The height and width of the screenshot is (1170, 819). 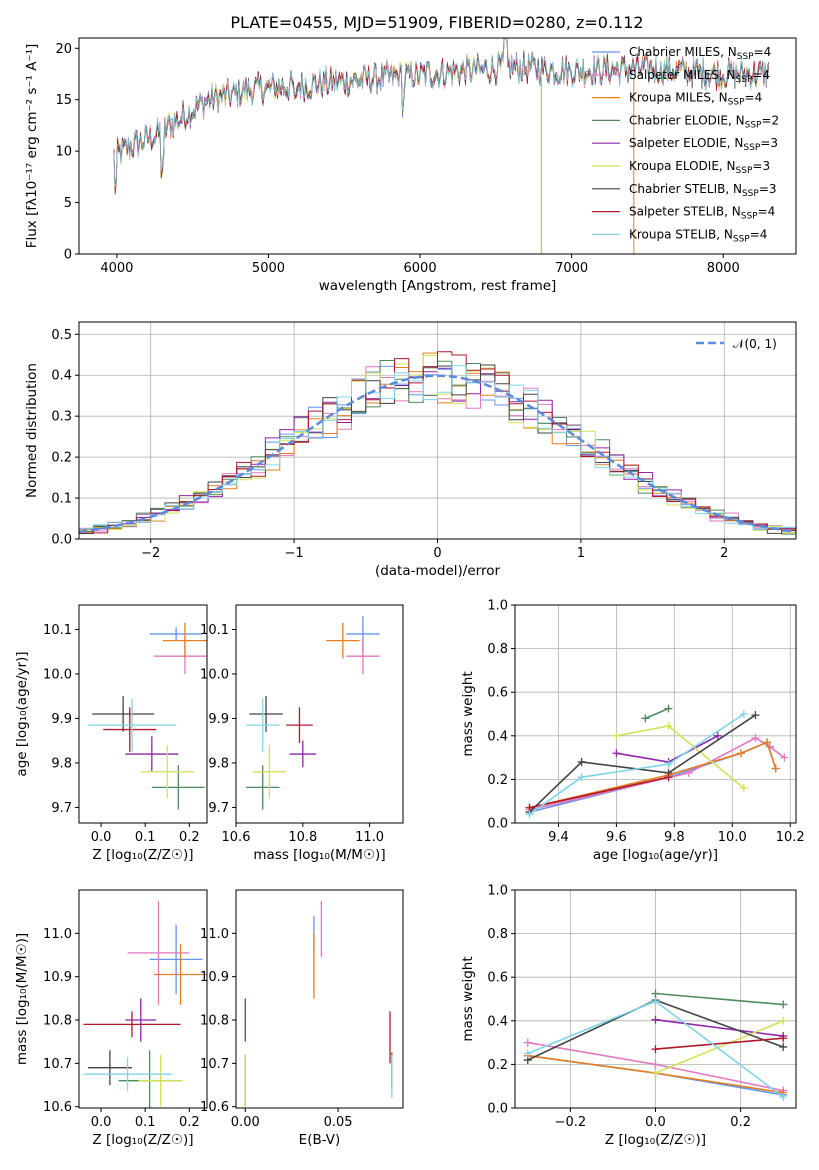 What do you see at coordinates (116, 268) in the screenshot?
I see `x-tick-label: 4000` at bounding box center [116, 268].